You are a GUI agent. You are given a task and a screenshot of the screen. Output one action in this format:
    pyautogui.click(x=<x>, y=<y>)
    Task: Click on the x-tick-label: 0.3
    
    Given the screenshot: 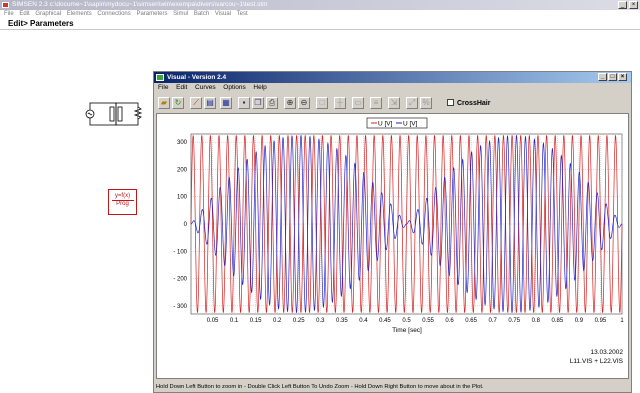 What is the action you would take?
    pyautogui.click(x=320, y=321)
    